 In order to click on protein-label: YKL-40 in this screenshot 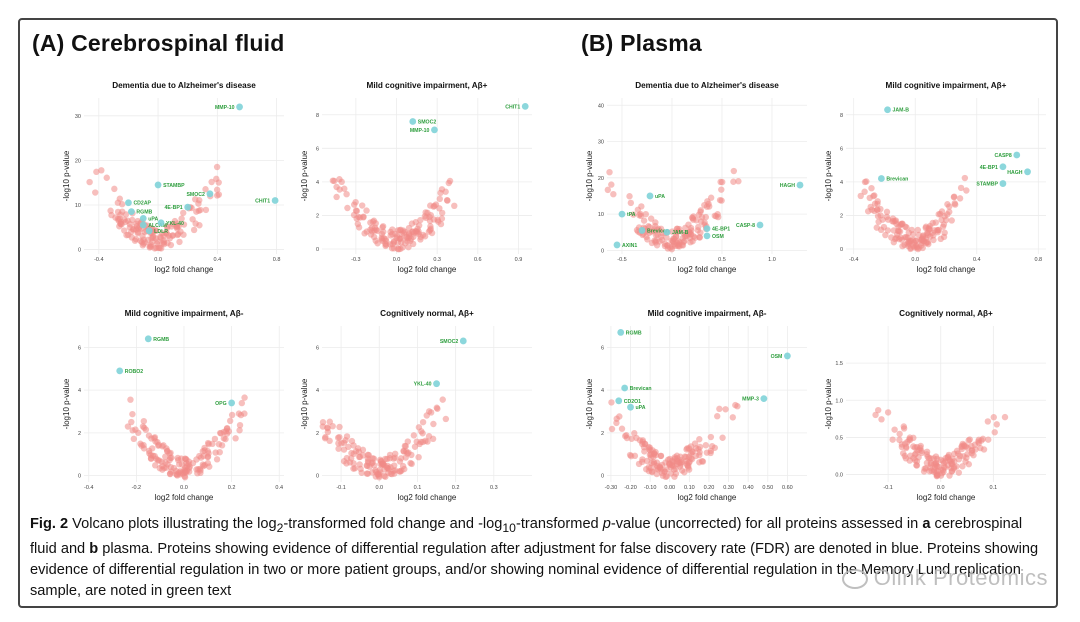, I will do `click(175, 224)`.